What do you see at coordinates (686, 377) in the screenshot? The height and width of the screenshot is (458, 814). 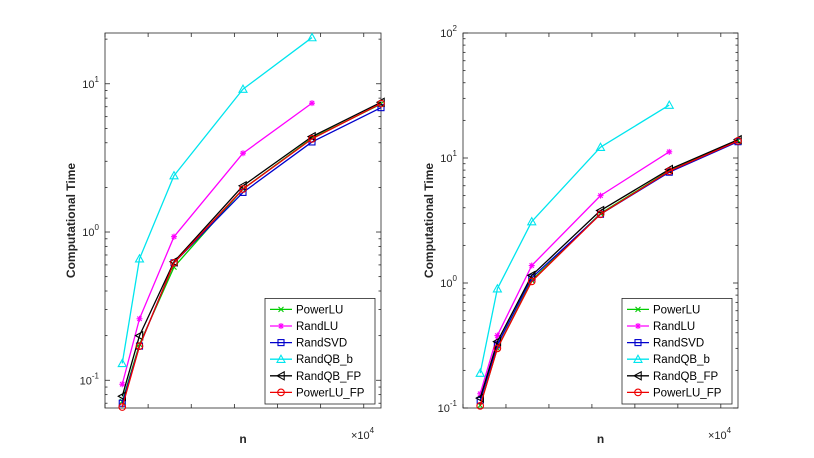 I see `legend-label: RandQB_FP` at bounding box center [686, 377].